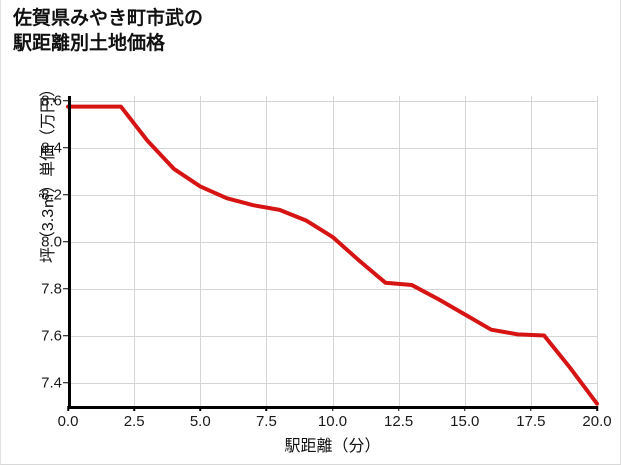 This screenshot has height=465, width=621. What do you see at coordinates (51, 289) in the screenshot?
I see `y-tick-label: 7.8` at bounding box center [51, 289].